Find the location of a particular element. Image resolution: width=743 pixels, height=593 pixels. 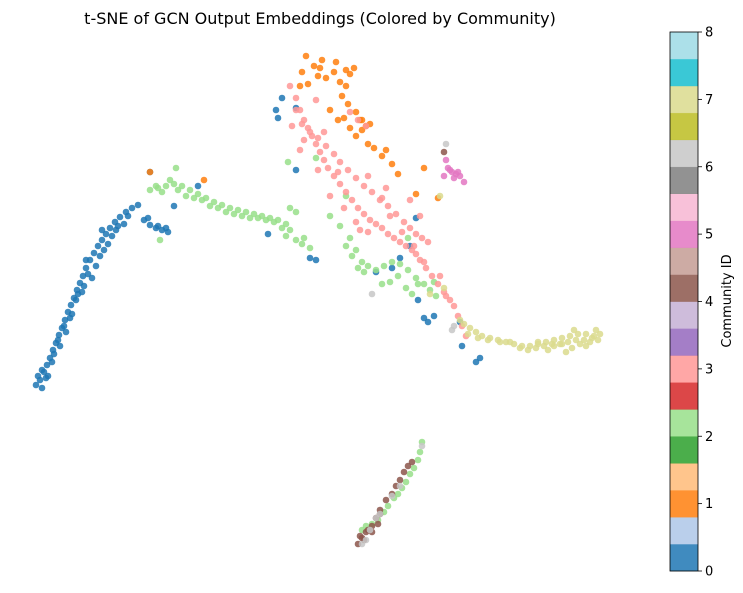

colorbar: 0 1 2 3 4 5 6 7 8 Community ID is located at coordinates (702, 303).